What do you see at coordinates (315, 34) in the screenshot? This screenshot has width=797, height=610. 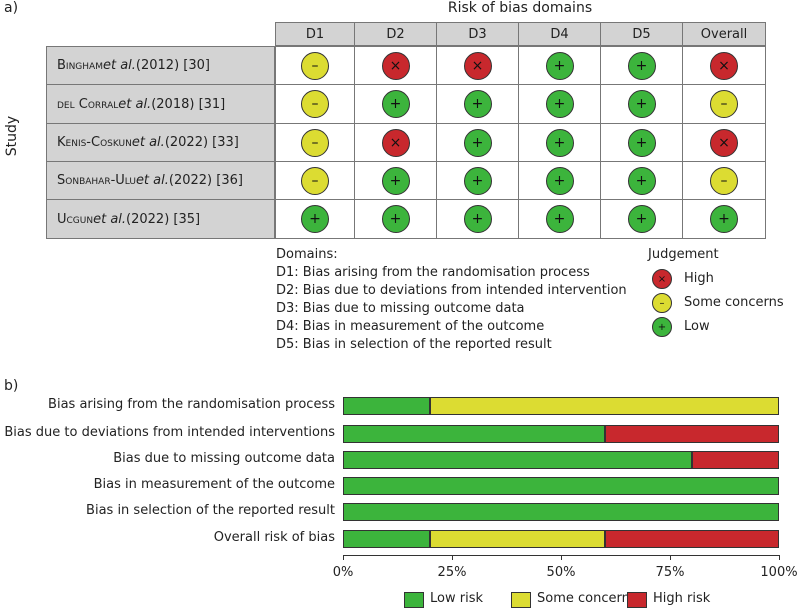 I see `domain-header-d1: D1` at bounding box center [315, 34].